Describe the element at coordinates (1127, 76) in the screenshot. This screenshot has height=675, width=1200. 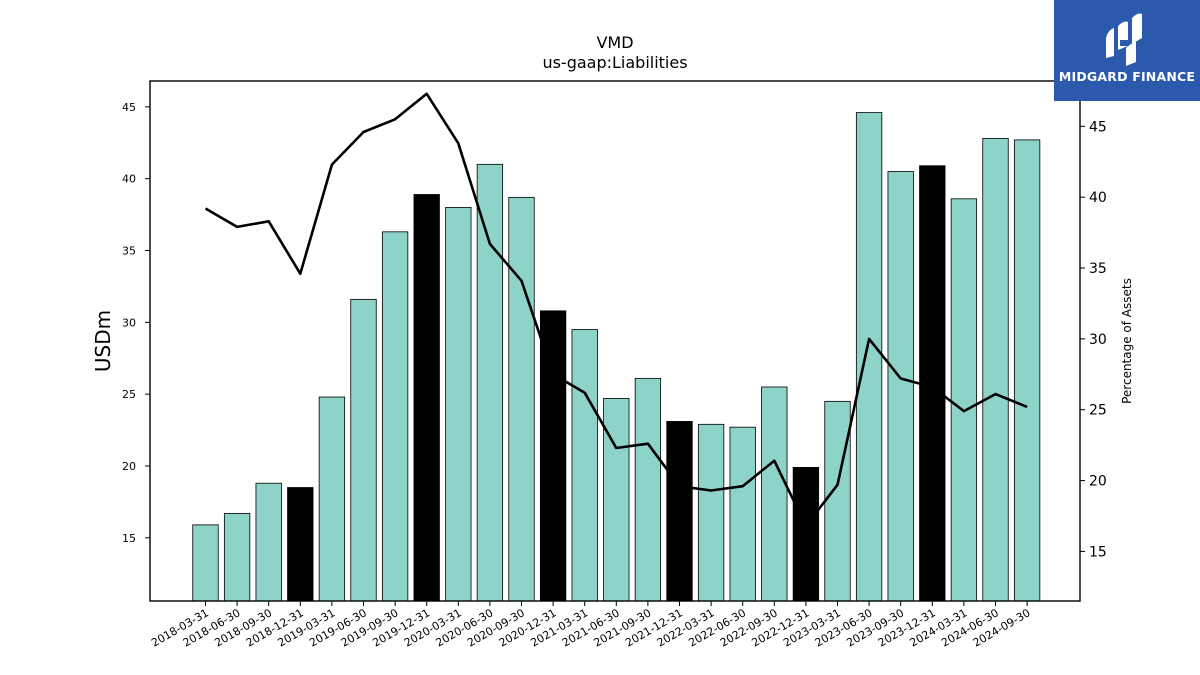
I see `logo-text: MIDGARD FINANCE` at that location.